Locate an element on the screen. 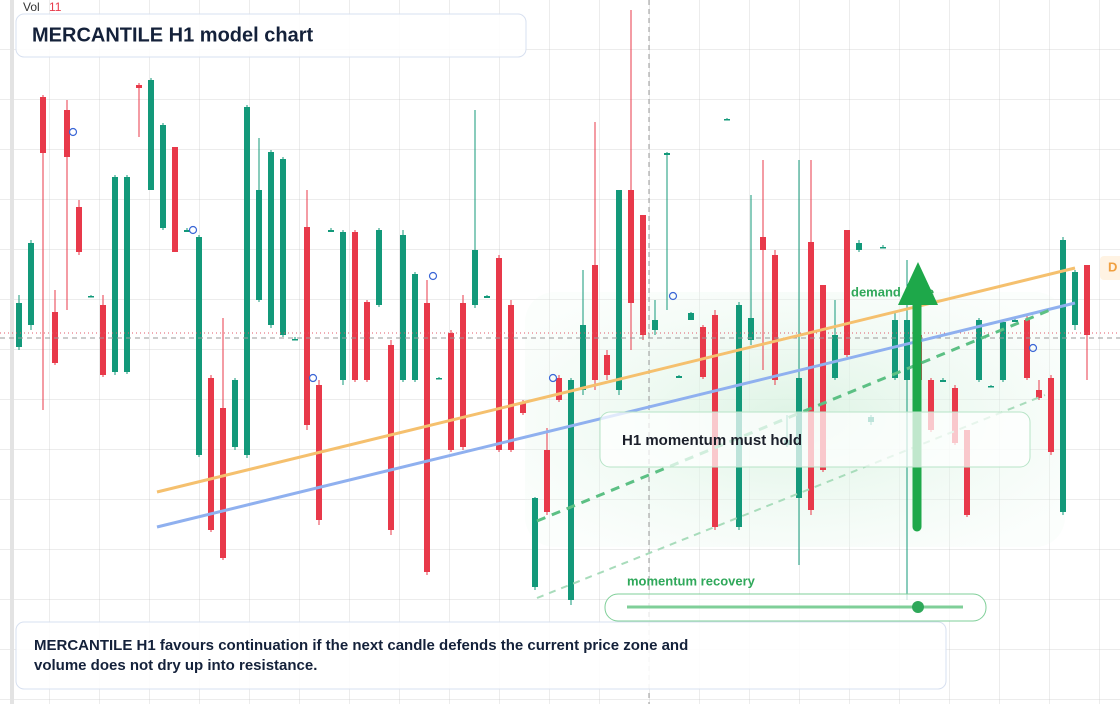 The width and height of the screenshot is (1120, 704). momentum-box-text: H1 momentum must hold is located at coordinates (712, 440).